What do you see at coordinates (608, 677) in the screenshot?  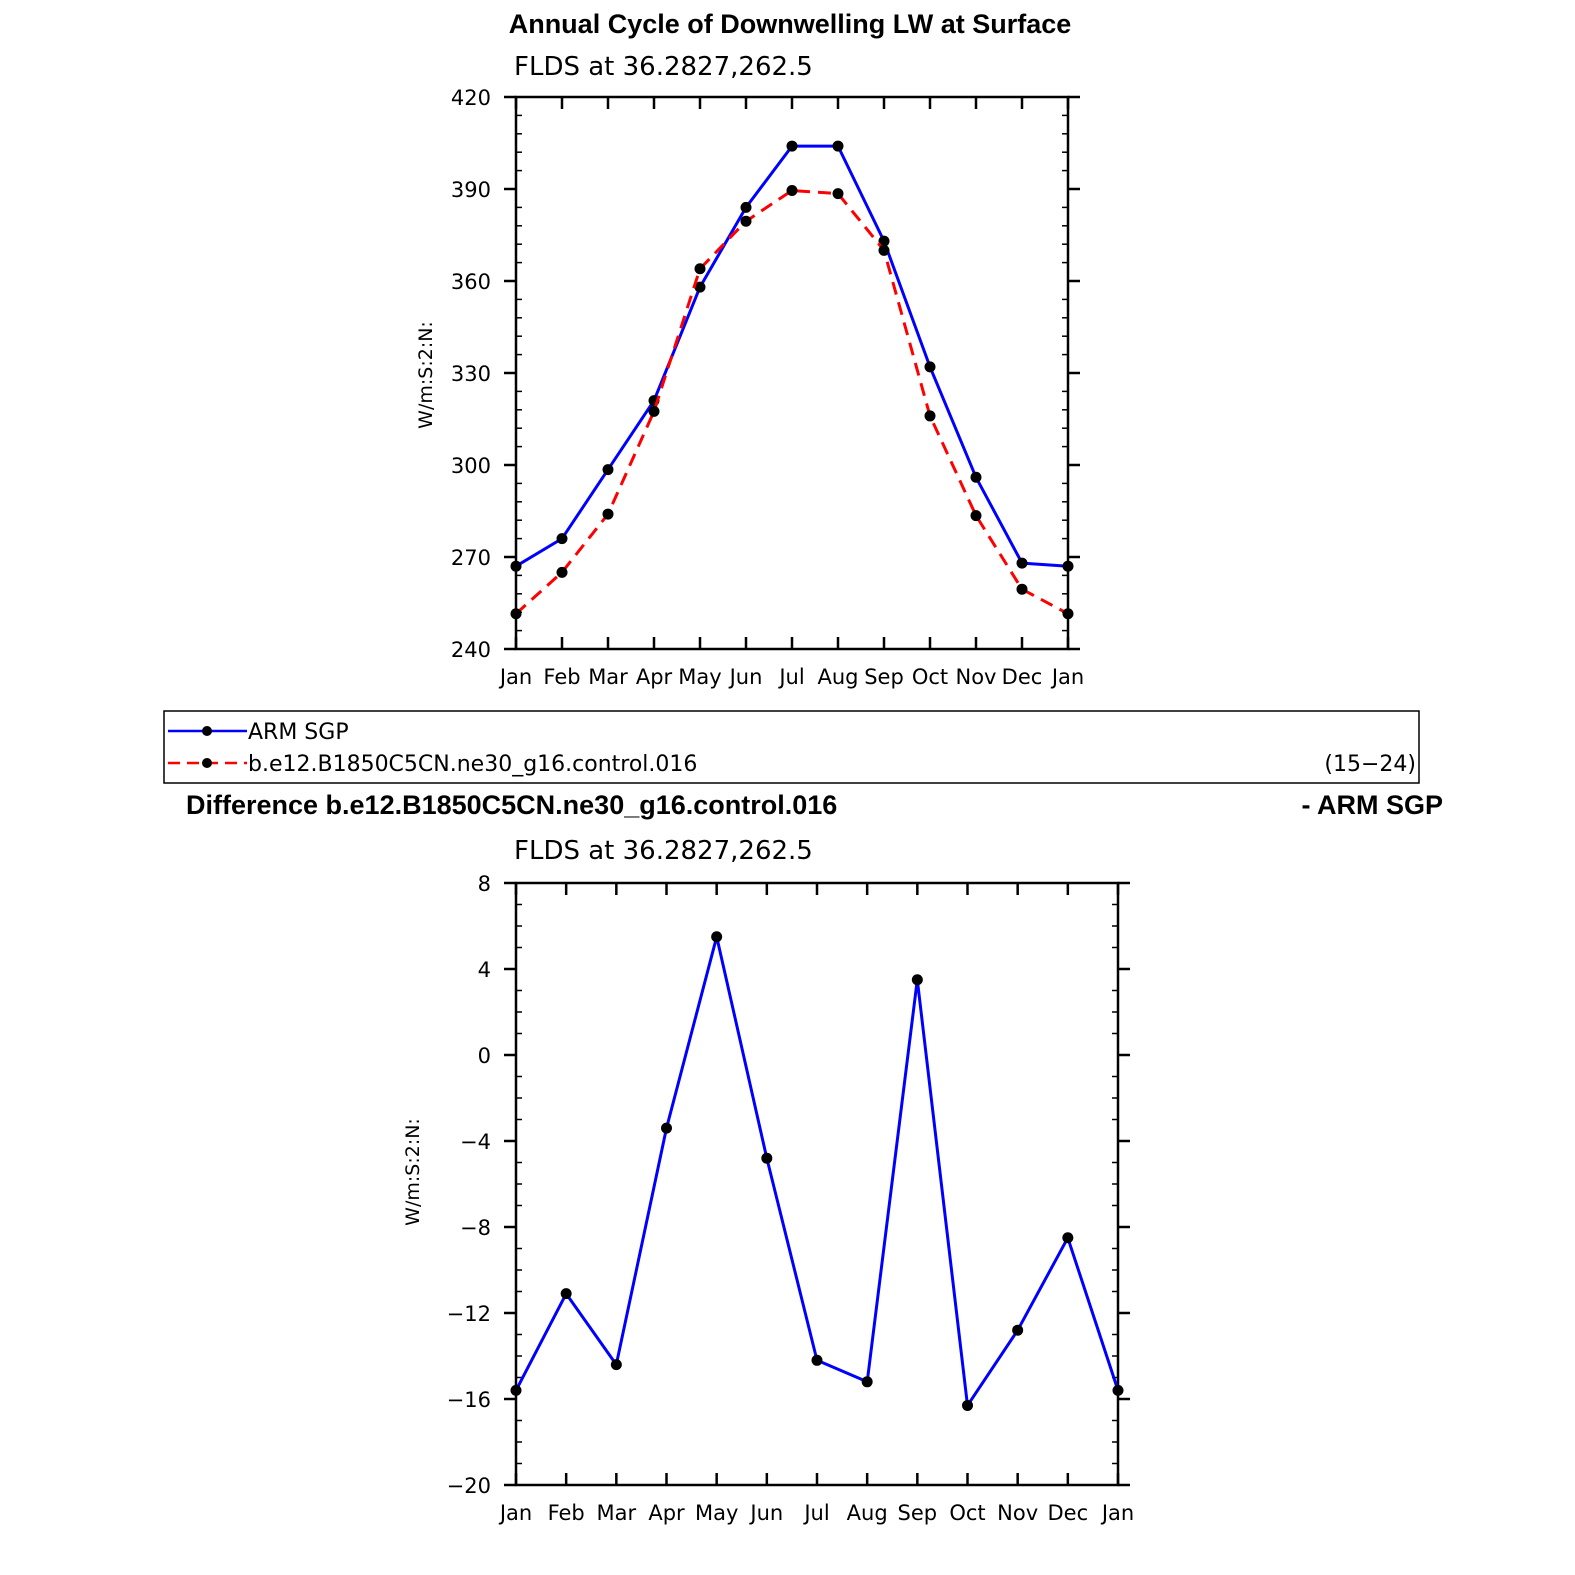 I see `top-xtick-label: Mar` at bounding box center [608, 677].